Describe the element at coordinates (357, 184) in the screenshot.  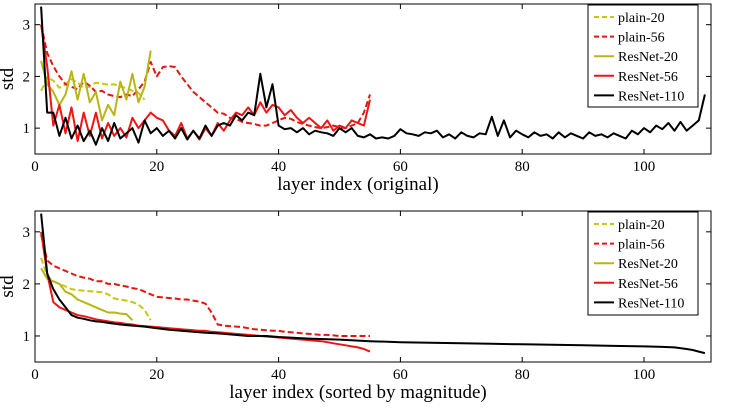
I see `x-axis-title: layer index (original)` at that location.